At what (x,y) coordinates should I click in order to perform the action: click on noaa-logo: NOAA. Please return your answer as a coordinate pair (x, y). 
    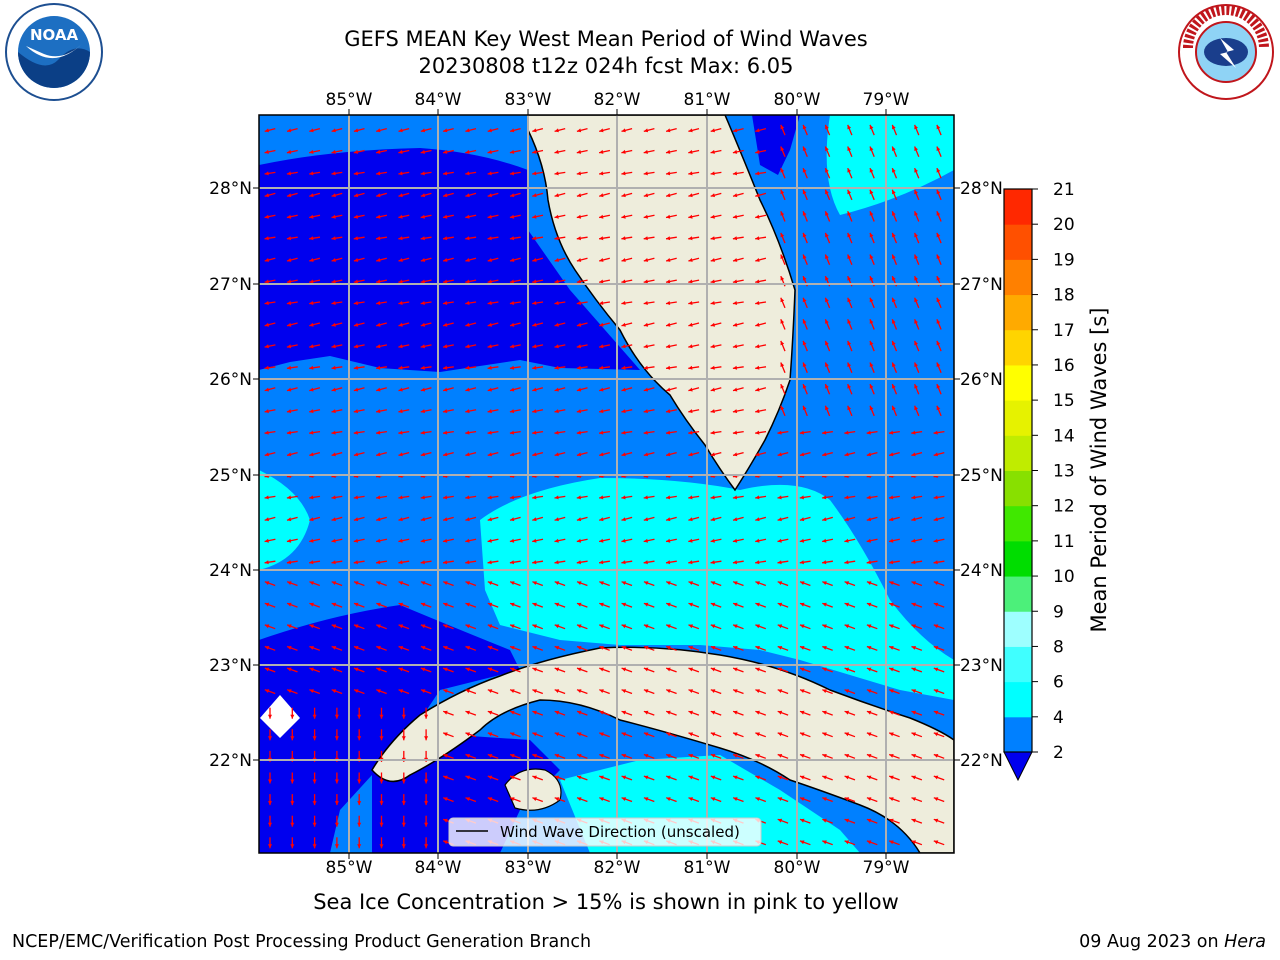
    Looking at the image, I should click on (54, 52).